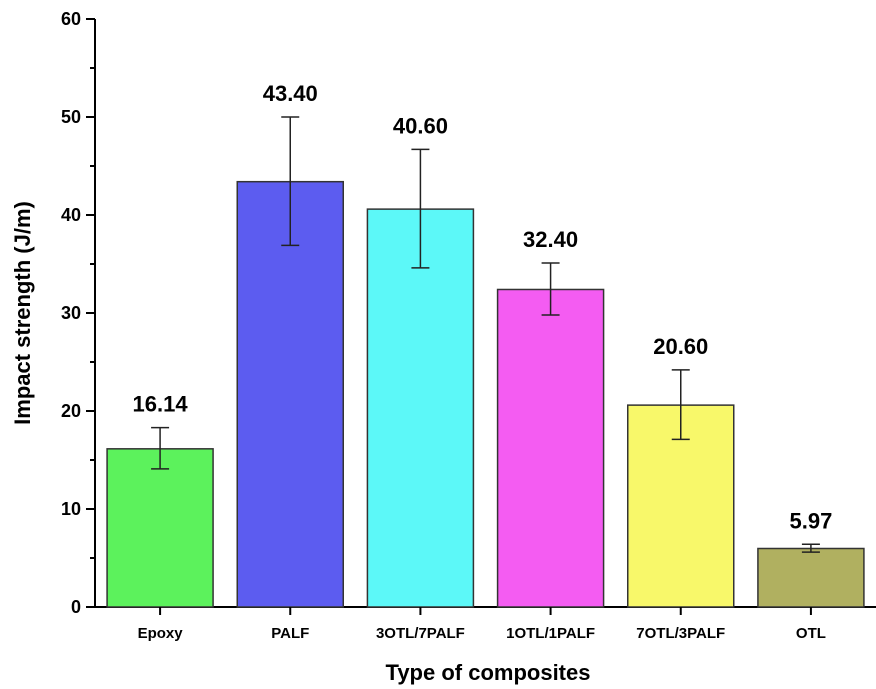 This screenshot has width=876, height=689. What do you see at coordinates (71, 117) in the screenshot?
I see `y-tick-label: 50` at bounding box center [71, 117].